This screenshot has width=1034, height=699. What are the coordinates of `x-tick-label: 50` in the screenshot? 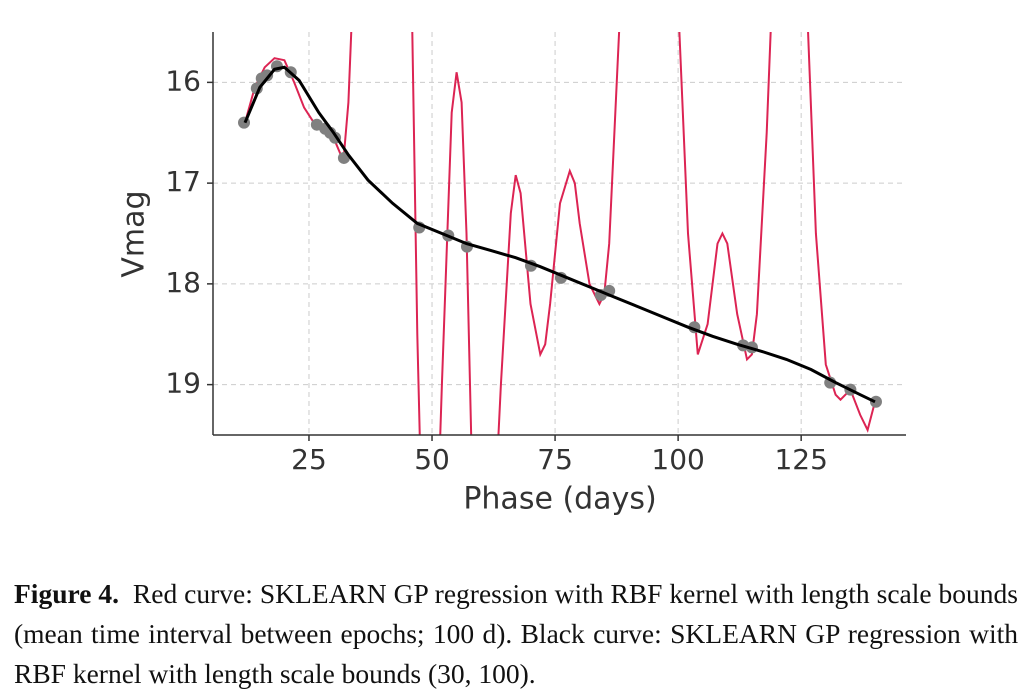 It's located at (432, 459).